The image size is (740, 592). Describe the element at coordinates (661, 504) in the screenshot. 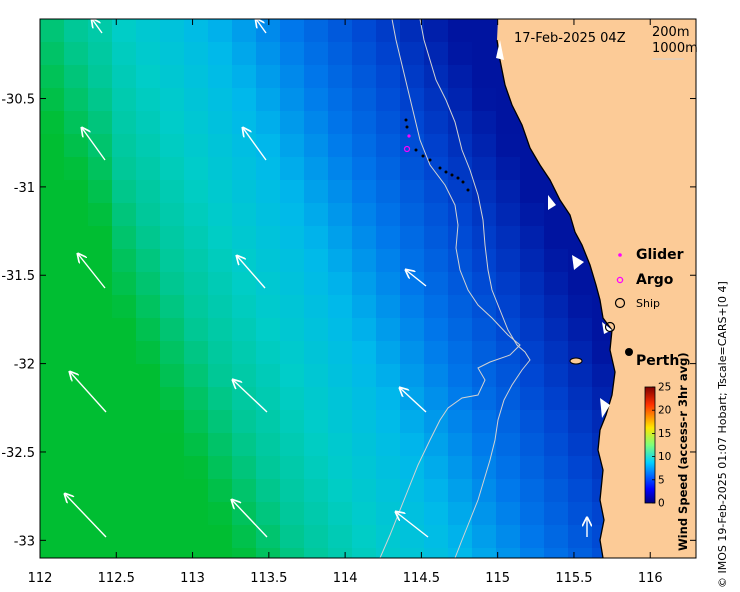

I see `colorbar-tick-label: 0` at that location.